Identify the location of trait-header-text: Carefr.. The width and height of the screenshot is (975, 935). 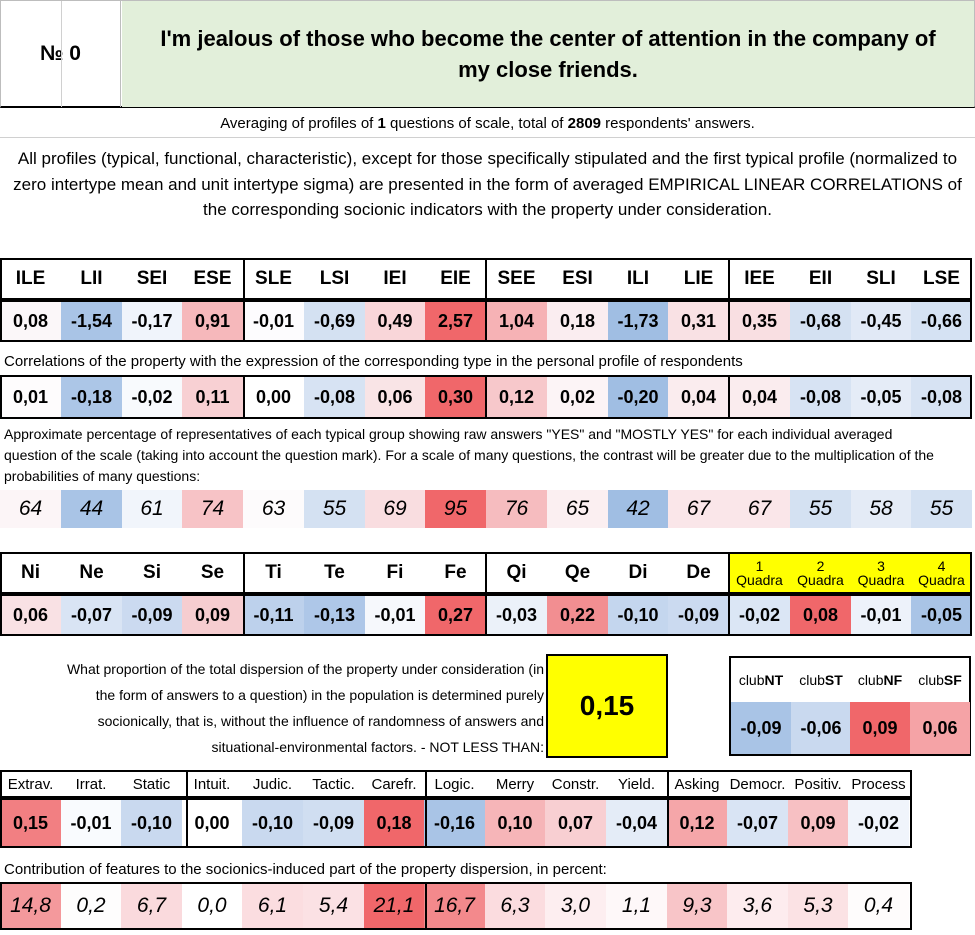
(394, 784).